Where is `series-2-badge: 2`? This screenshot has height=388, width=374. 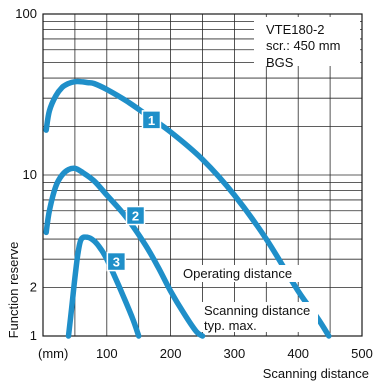
series-2-badge: 2 is located at coordinates (135, 215).